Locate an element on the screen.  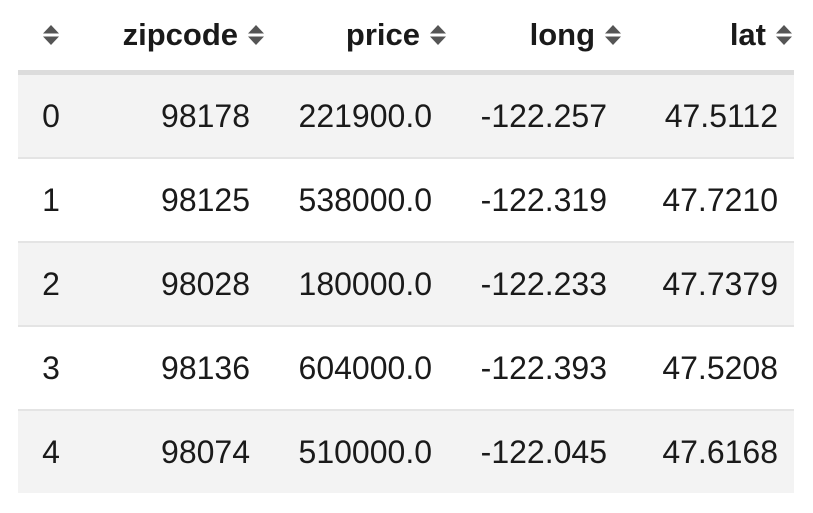
column-label: lat is located at coordinates (747, 34).